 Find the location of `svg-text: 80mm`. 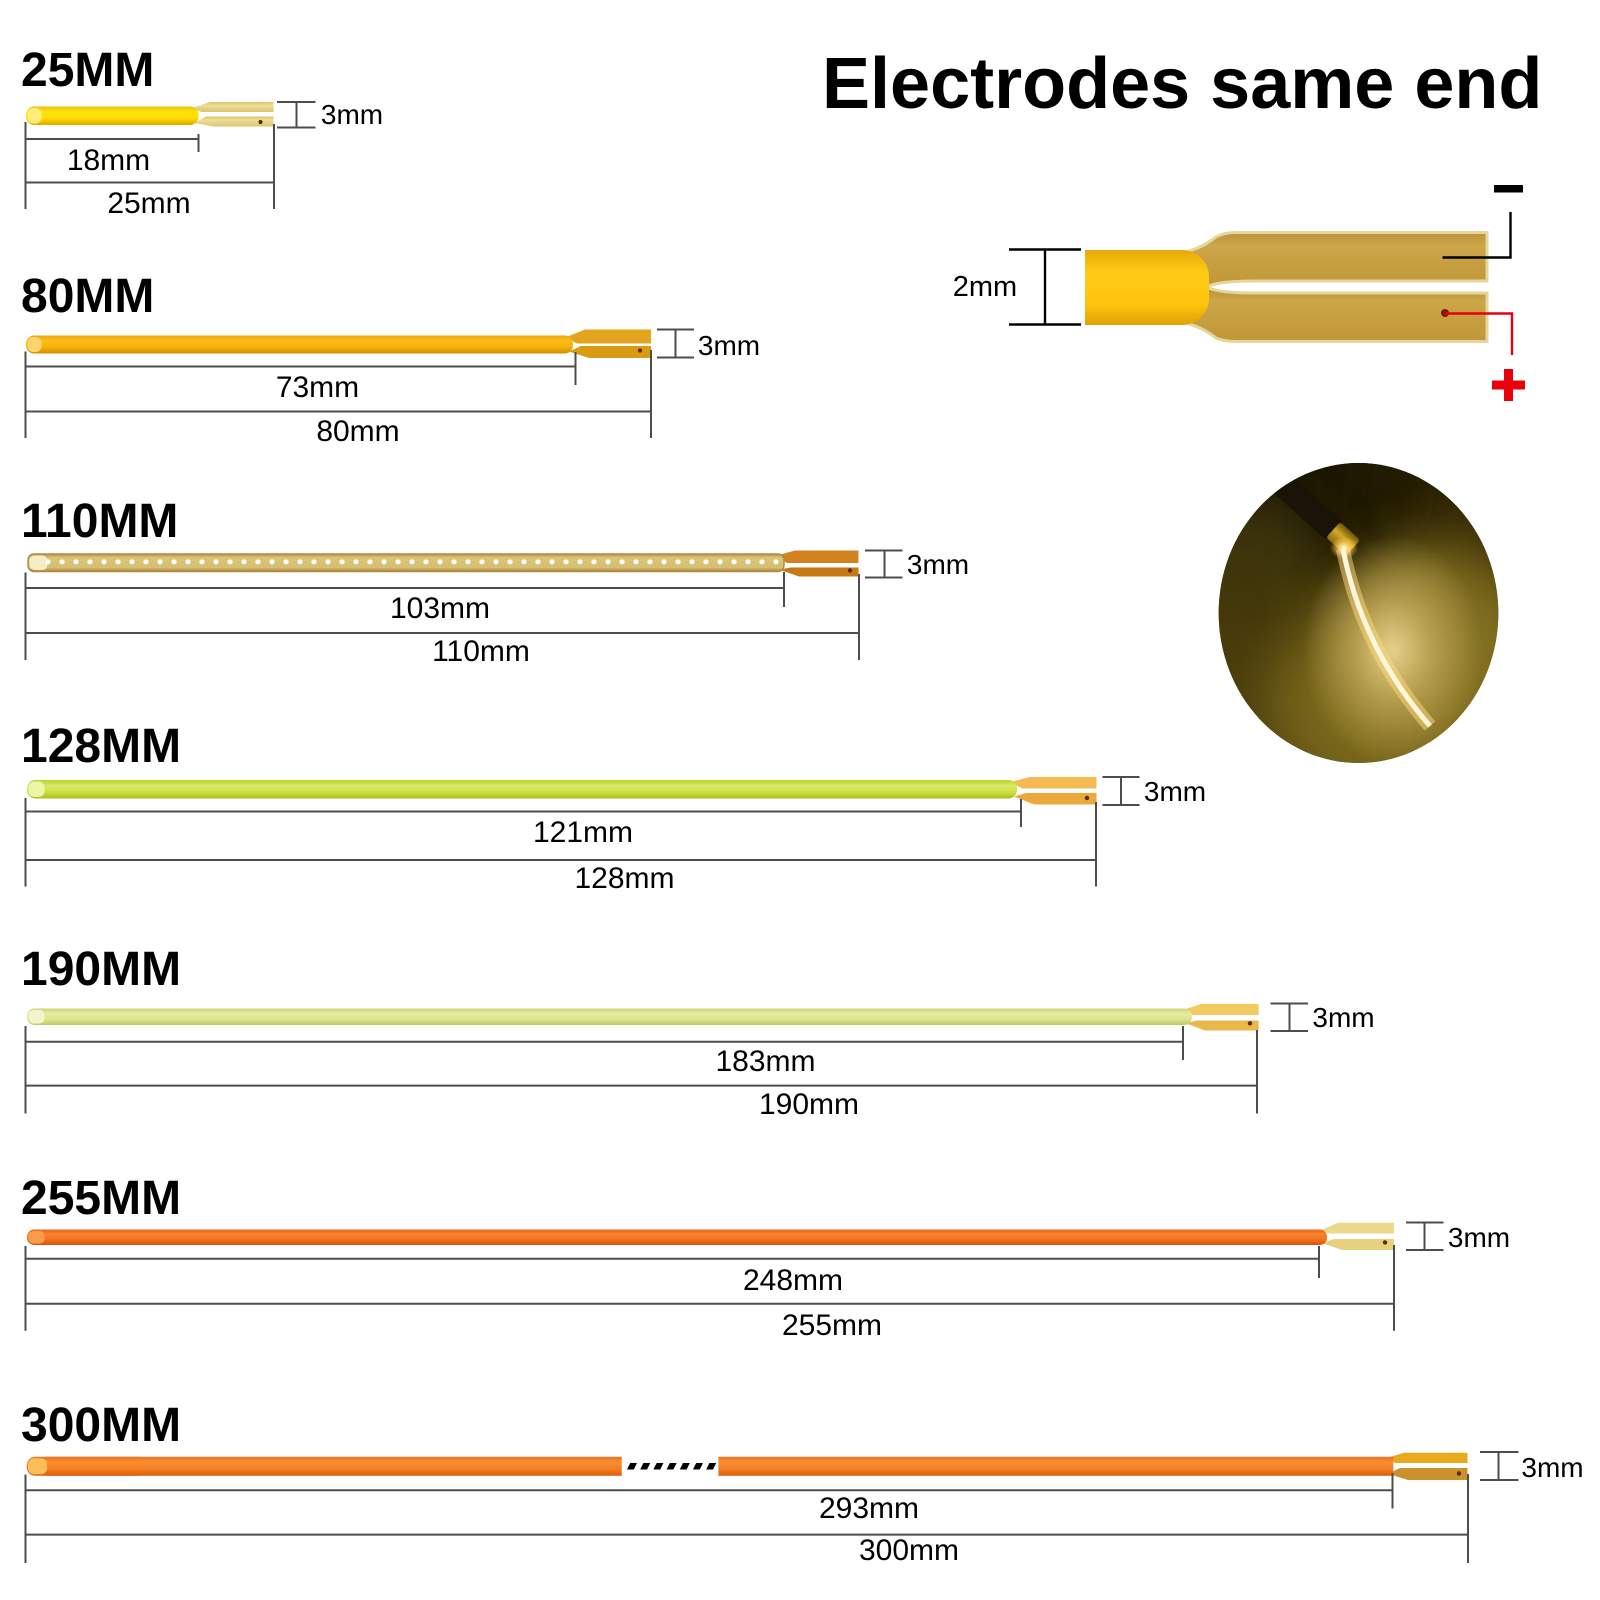

svg-text: 80mm is located at coordinates (357, 431).